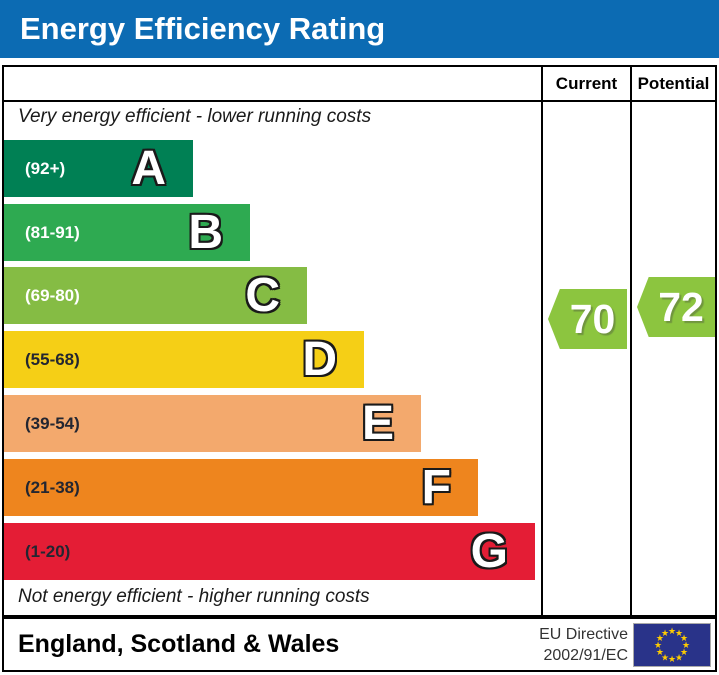  What do you see at coordinates (489, 551) in the screenshot?
I see `band-letter: G` at bounding box center [489, 551].